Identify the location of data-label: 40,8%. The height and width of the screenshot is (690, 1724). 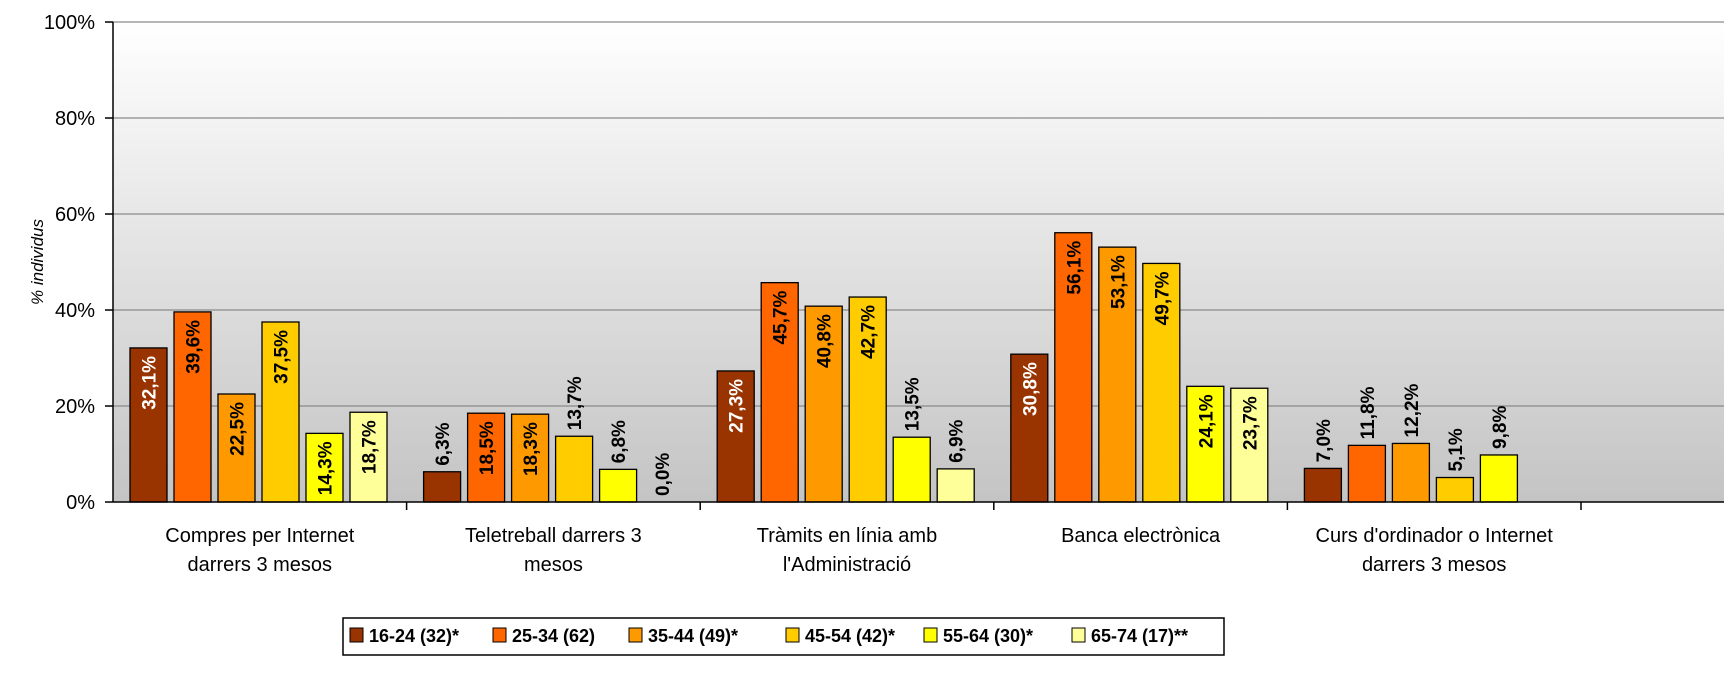
(825, 341).